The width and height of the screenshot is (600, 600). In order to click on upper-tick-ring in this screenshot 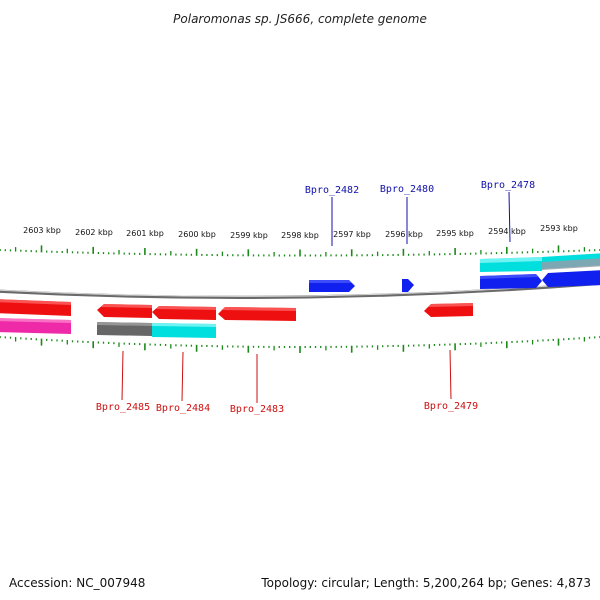, I will do `click(300, 251)`.